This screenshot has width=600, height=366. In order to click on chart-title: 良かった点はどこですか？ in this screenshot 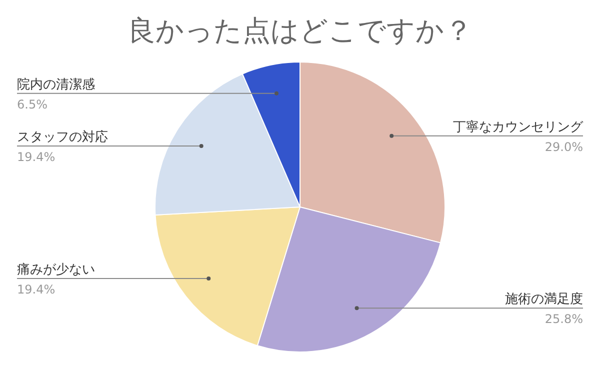, I will do `click(300, 30)`.